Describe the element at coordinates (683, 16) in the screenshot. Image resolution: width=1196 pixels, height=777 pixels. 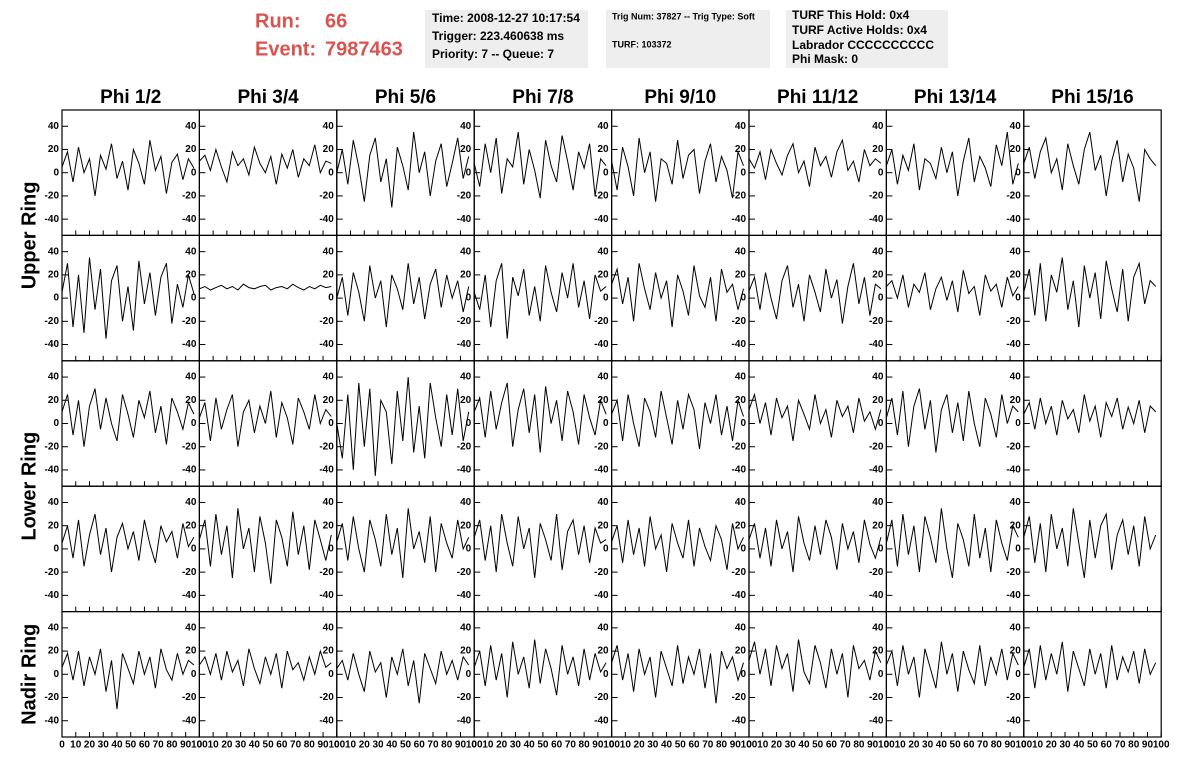
I see `info-line: Trig Num: 37827 -- Trig Type: Soft` at that location.